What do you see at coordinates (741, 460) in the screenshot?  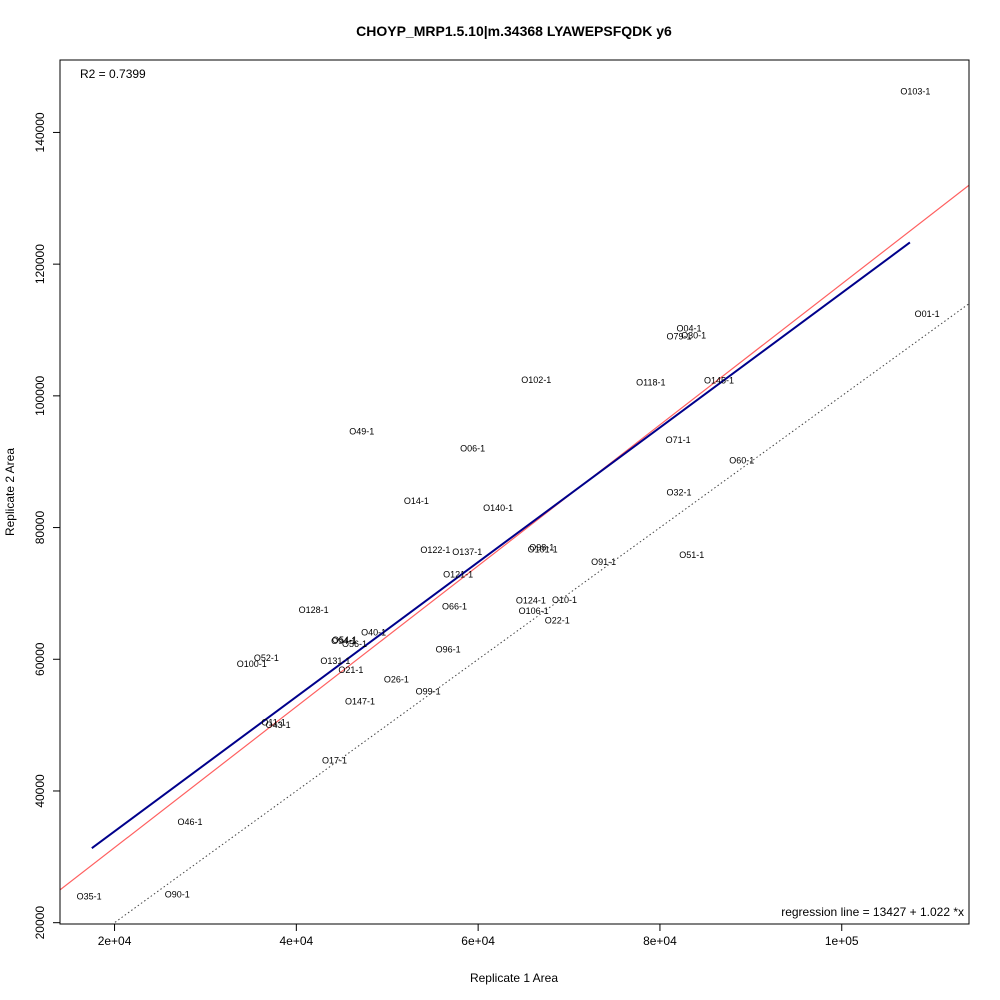 I see `point-label: O60-1` at bounding box center [741, 460].